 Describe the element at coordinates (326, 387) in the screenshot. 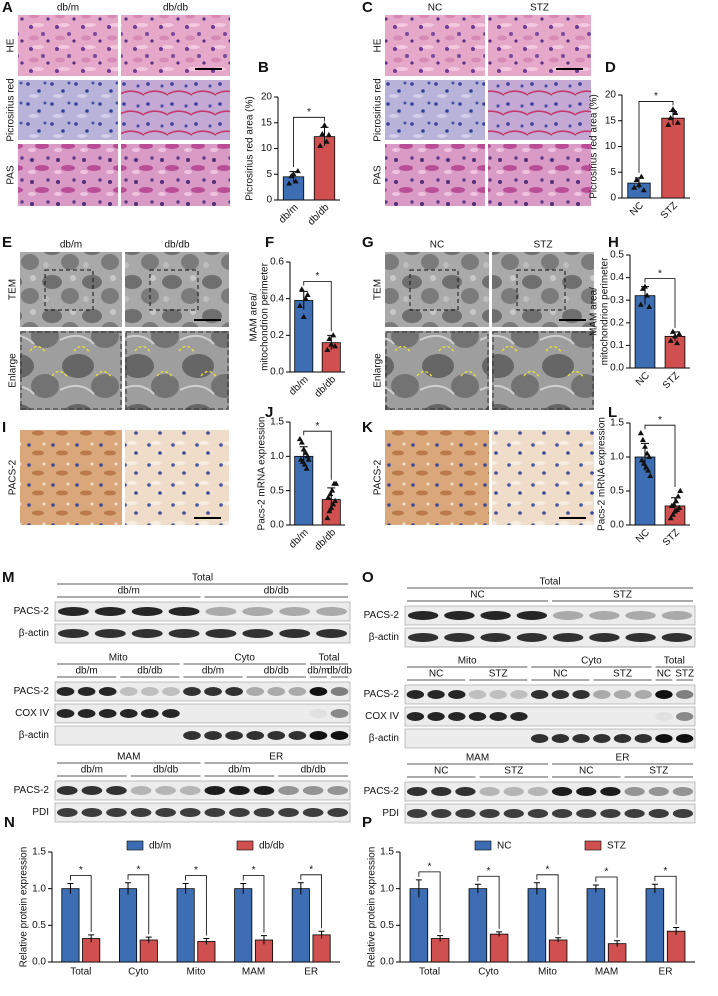

I see `x-tick-label: db/db` at that location.